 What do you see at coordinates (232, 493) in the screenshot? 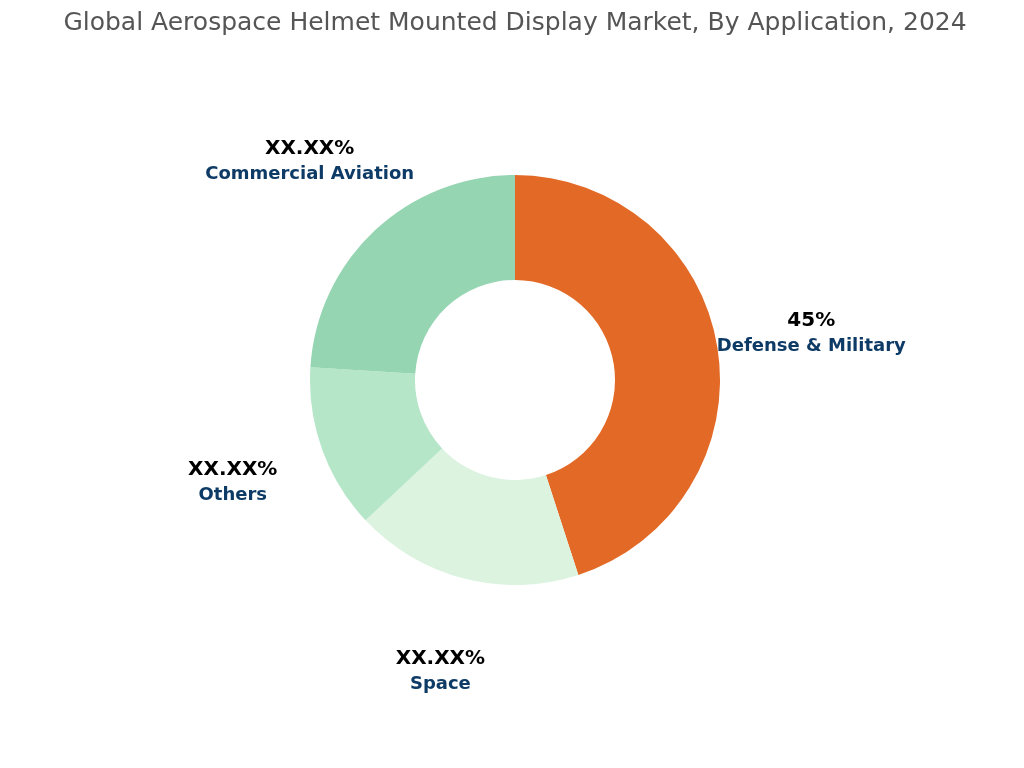
I see `slice-label: Others` at bounding box center [232, 493].